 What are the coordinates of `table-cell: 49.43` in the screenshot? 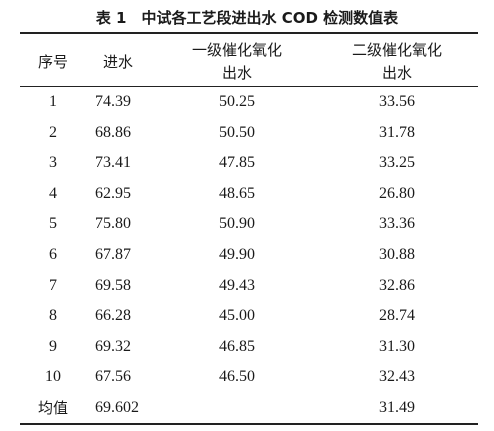 It's located at (237, 285).